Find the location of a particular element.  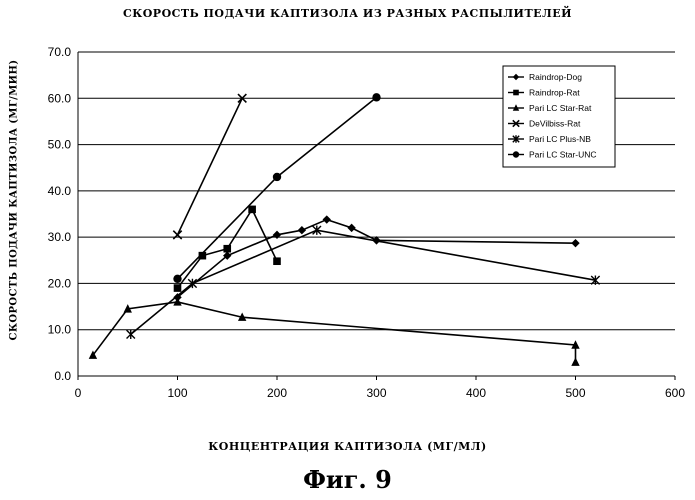

y-tick-label: 40.0 is located at coordinates (60, 191).